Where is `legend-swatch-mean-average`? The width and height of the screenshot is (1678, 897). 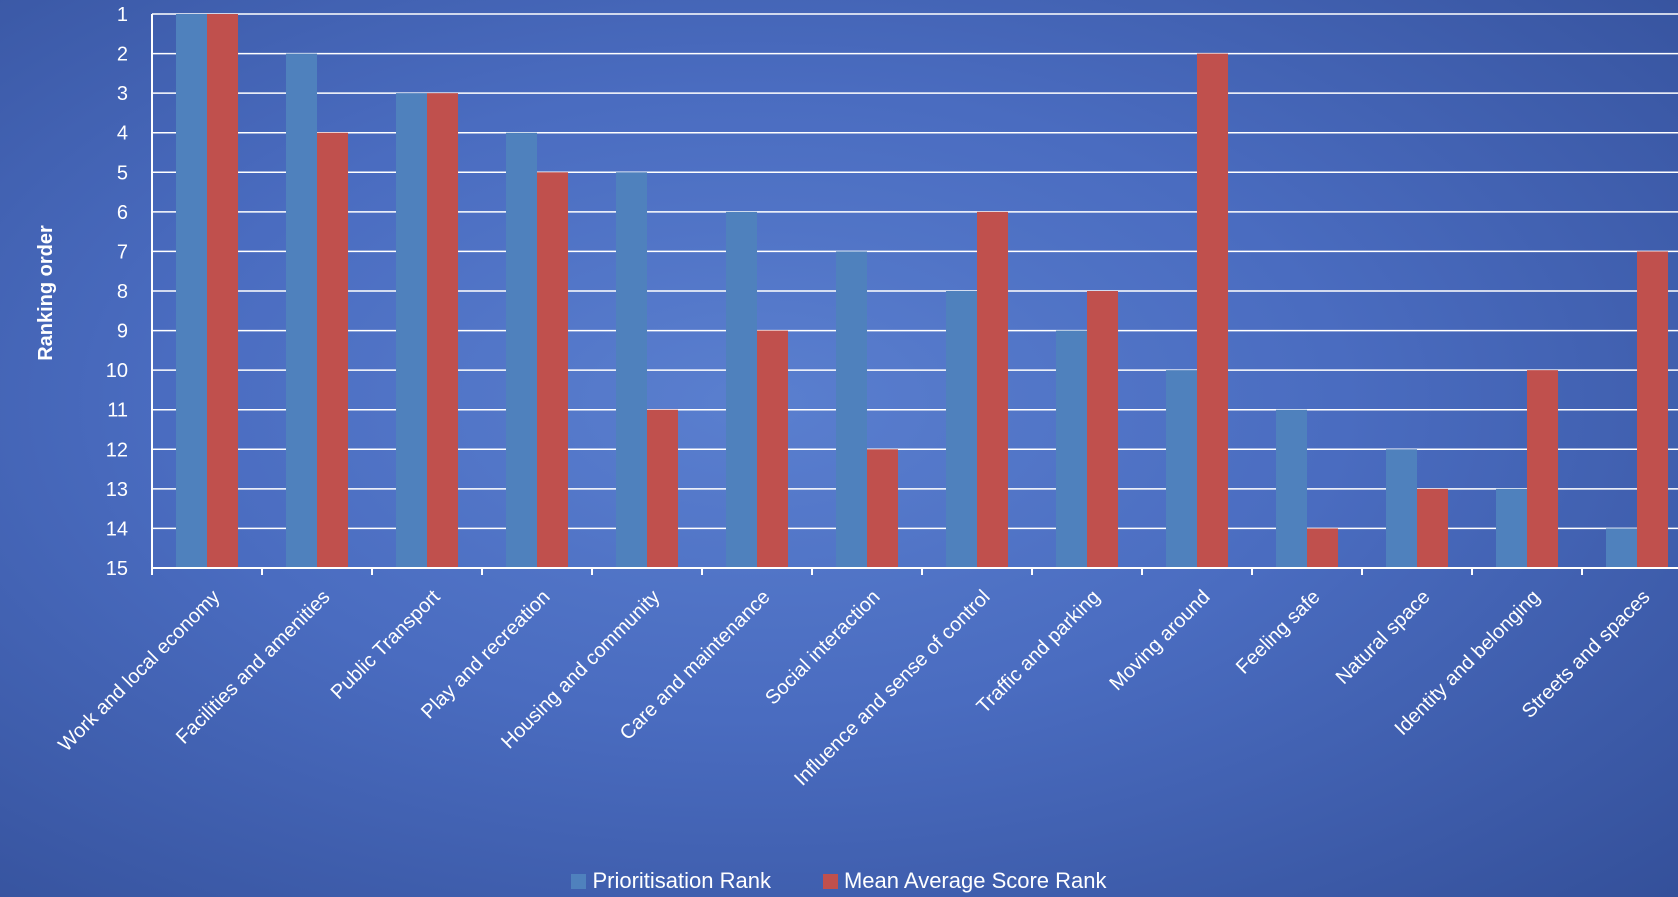
legend-swatch-mean-average is located at coordinates (830, 881).